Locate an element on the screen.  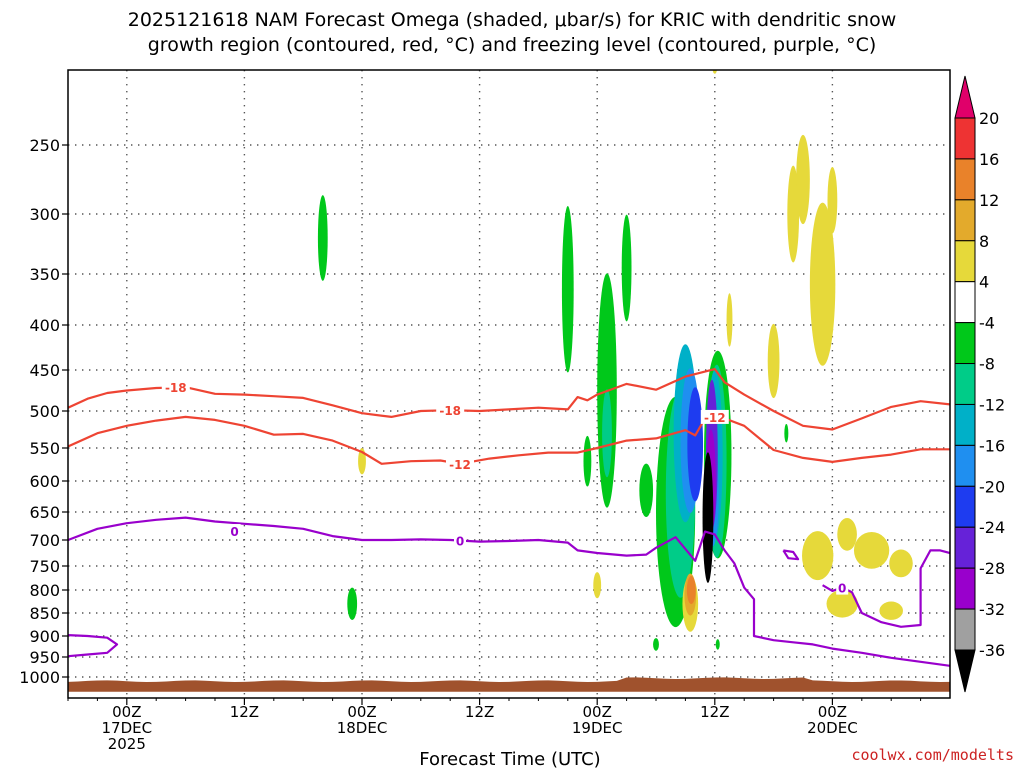
y-tick-label: 250 is located at coordinates (44, 145).